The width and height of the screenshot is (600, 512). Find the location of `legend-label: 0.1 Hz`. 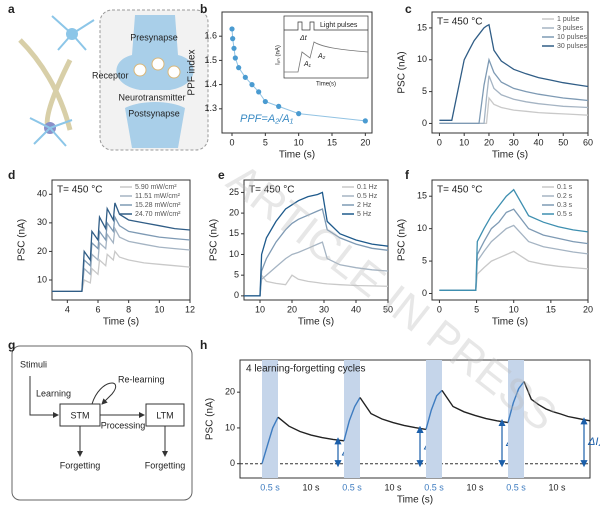

legend-label: 0.1 Hz is located at coordinates (367, 187).